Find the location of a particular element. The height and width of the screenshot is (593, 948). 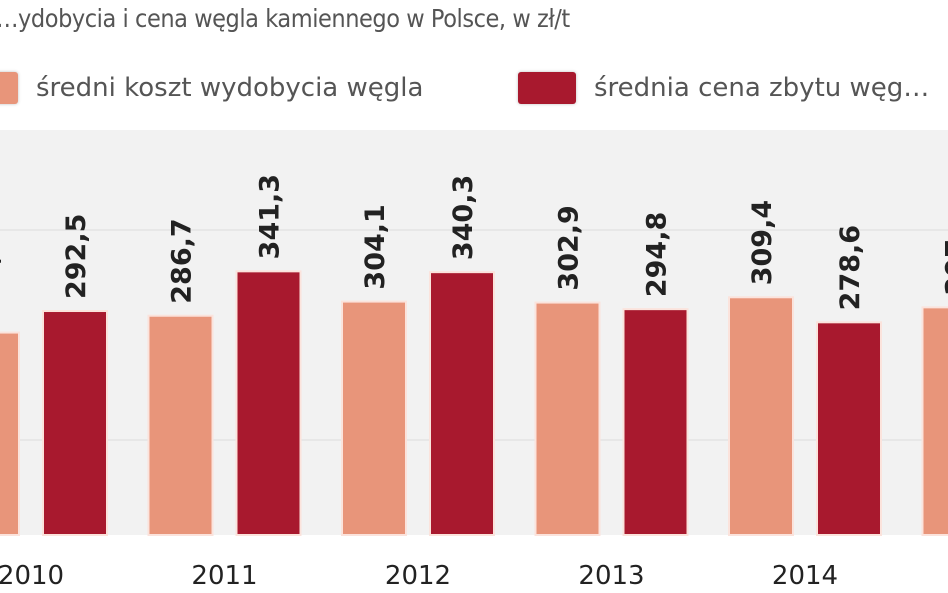

bar-cost-2012 is located at coordinates (374, 418).